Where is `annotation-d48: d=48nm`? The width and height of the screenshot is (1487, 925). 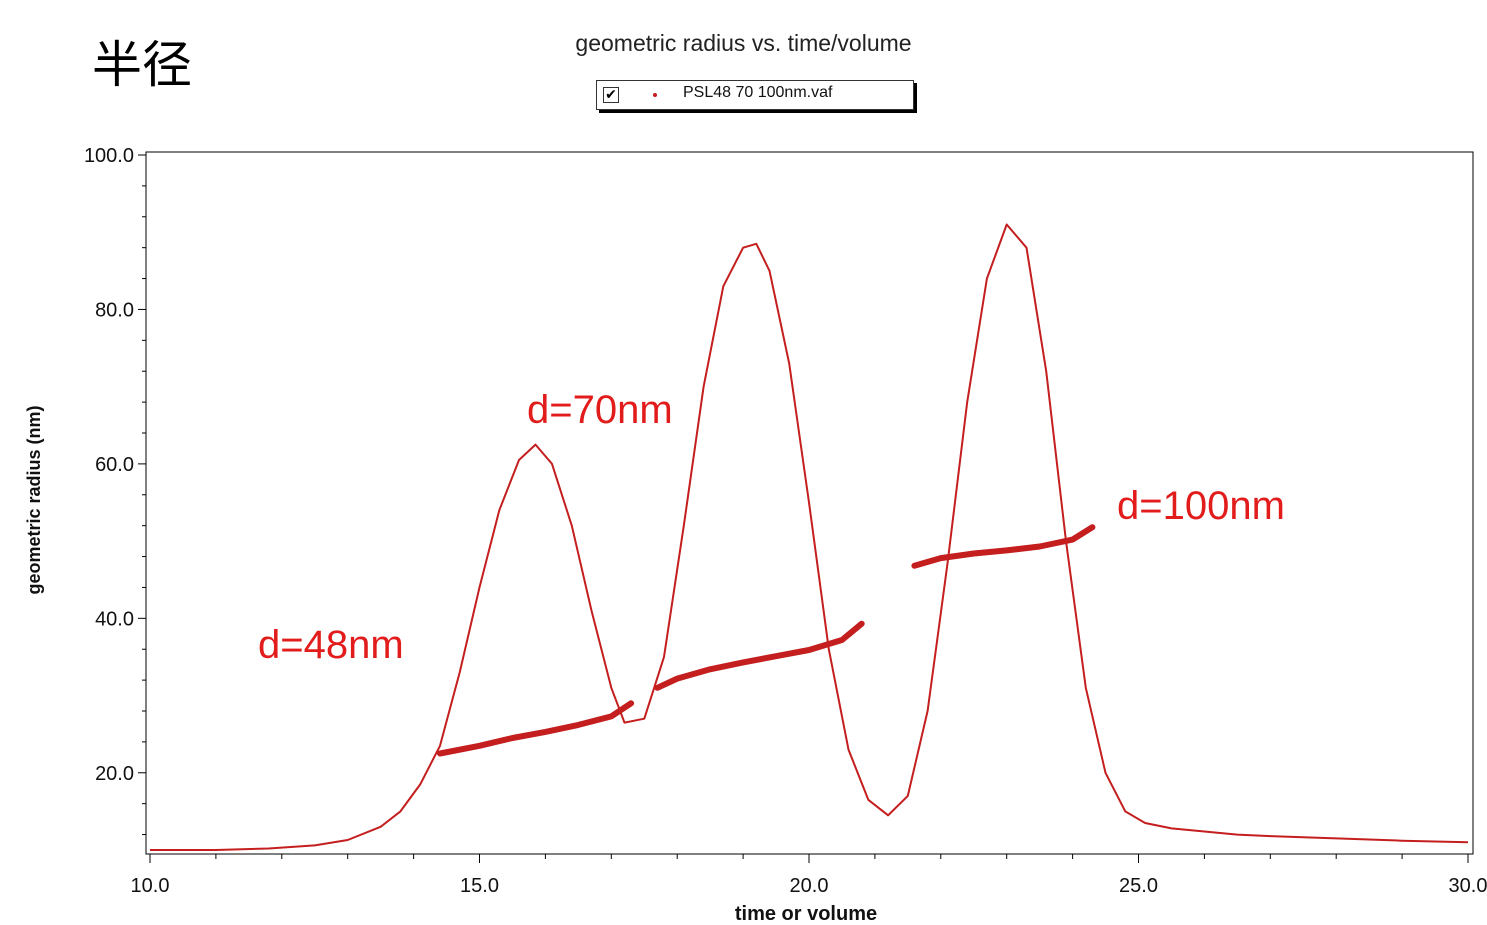 annotation-d48: d=48nm is located at coordinates (331, 645).